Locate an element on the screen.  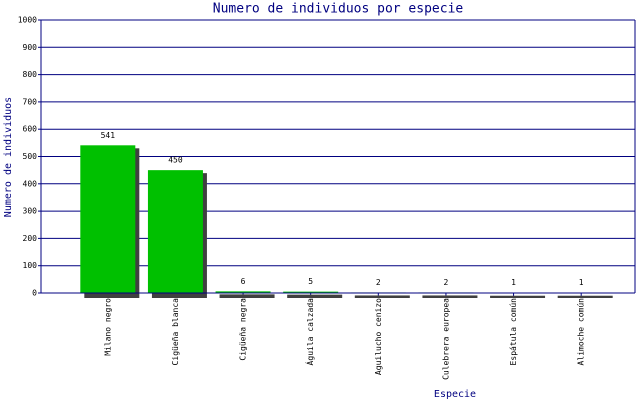
data-label: 5 is located at coordinates (310, 281).